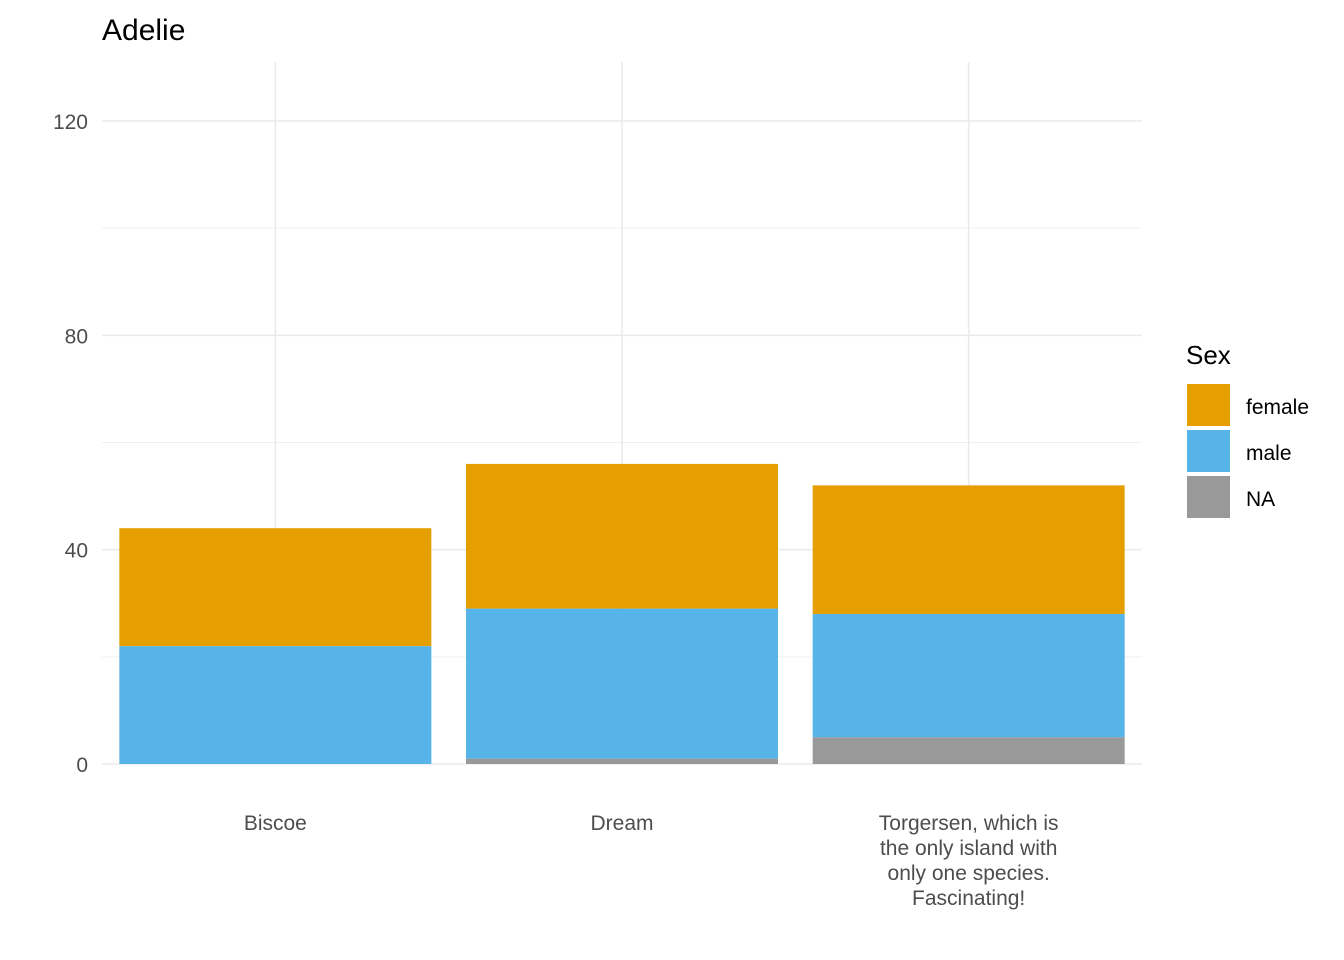 This screenshot has width=1344, height=960. I want to click on legend-key-male, so click(1208, 451).